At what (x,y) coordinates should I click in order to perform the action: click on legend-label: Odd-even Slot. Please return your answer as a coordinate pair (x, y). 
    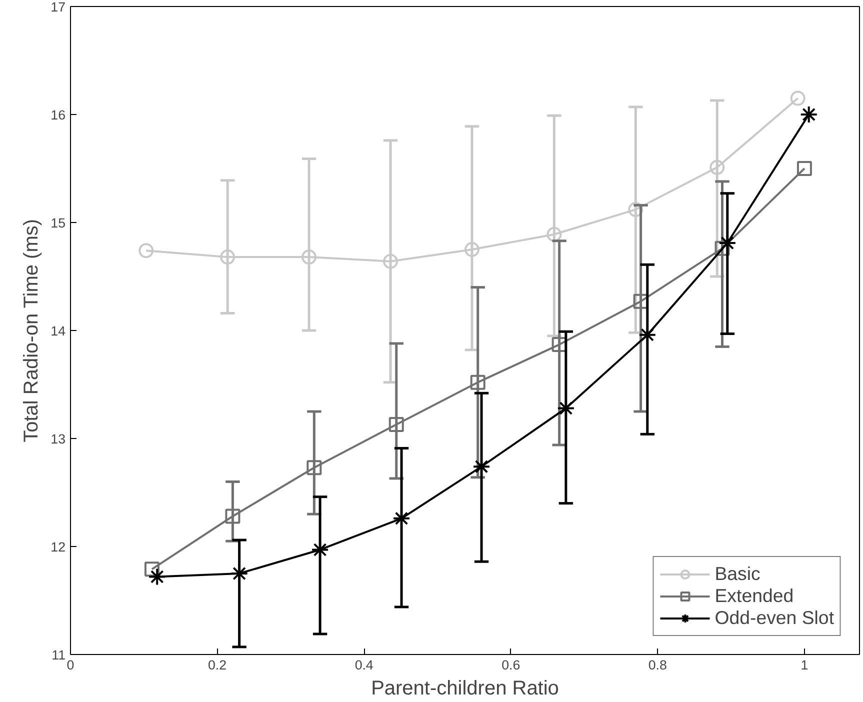
    Looking at the image, I should click on (774, 618).